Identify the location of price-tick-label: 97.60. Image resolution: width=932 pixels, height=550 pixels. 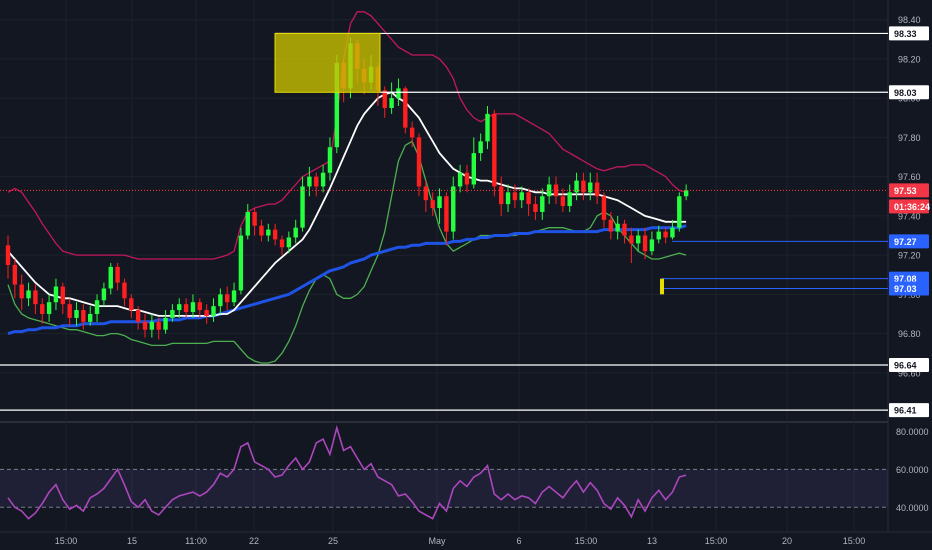
(909, 177).